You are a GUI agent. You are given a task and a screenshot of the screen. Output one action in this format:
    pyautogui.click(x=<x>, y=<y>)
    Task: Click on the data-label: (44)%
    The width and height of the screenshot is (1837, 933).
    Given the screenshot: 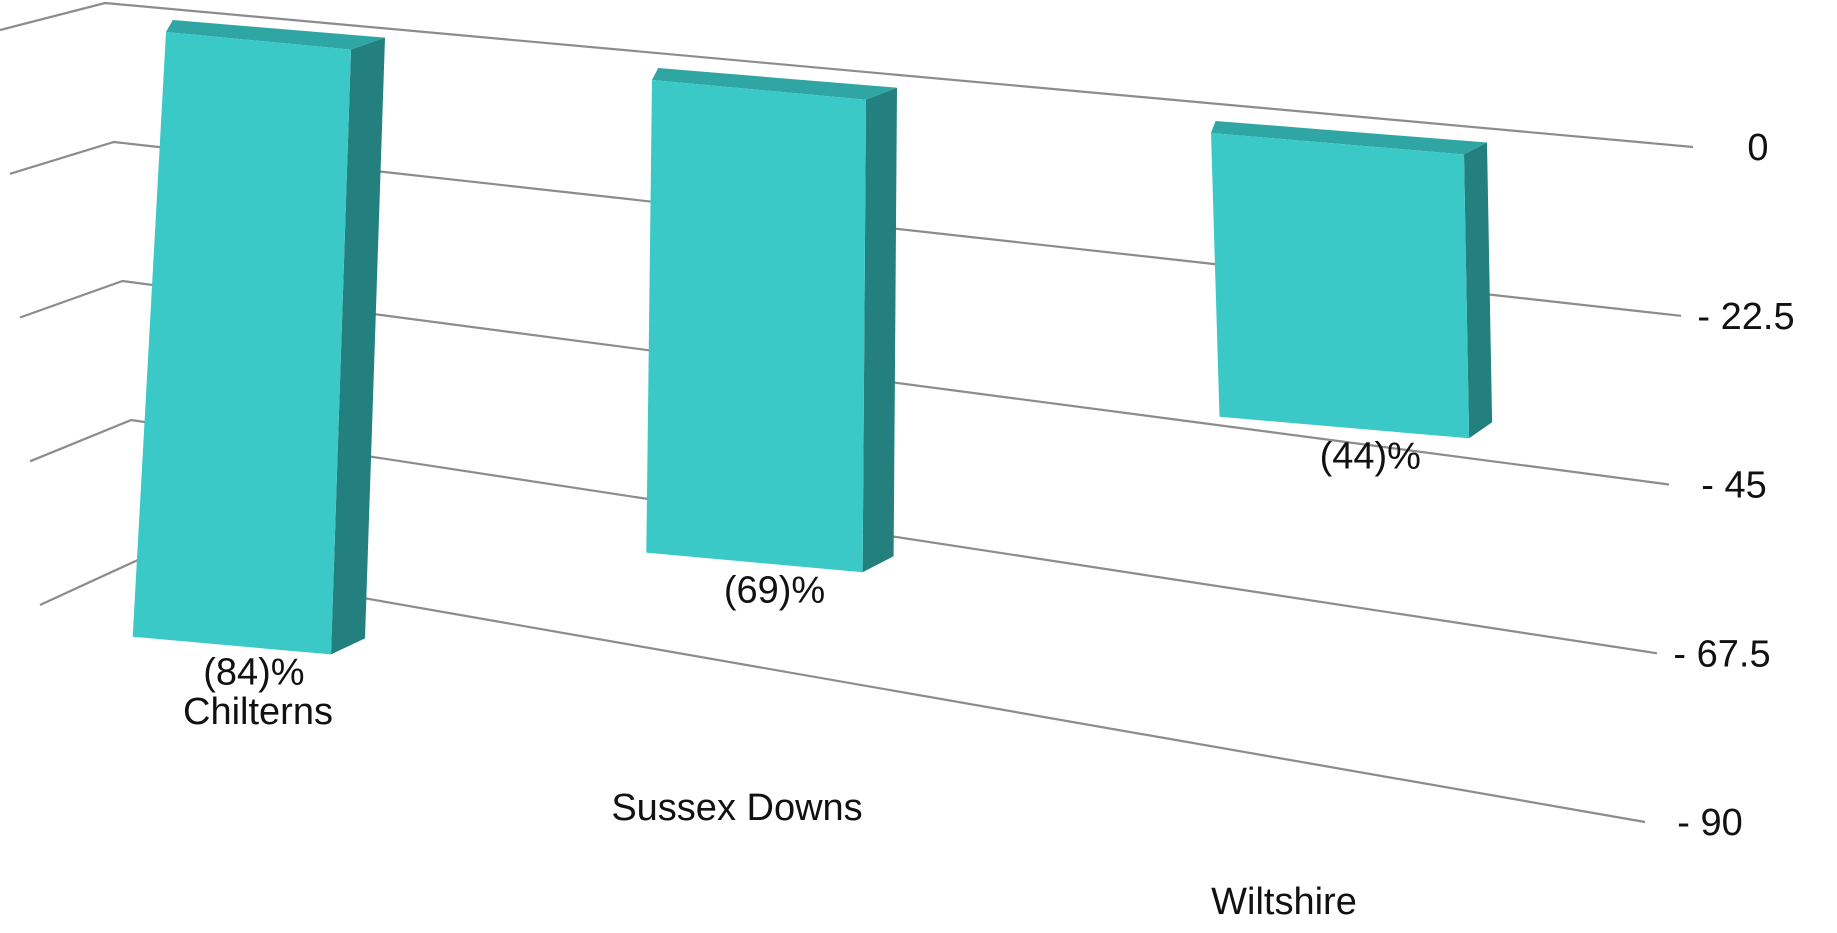 What is the action you would take?
    pyautogui.click(x=1370, y=456)
    